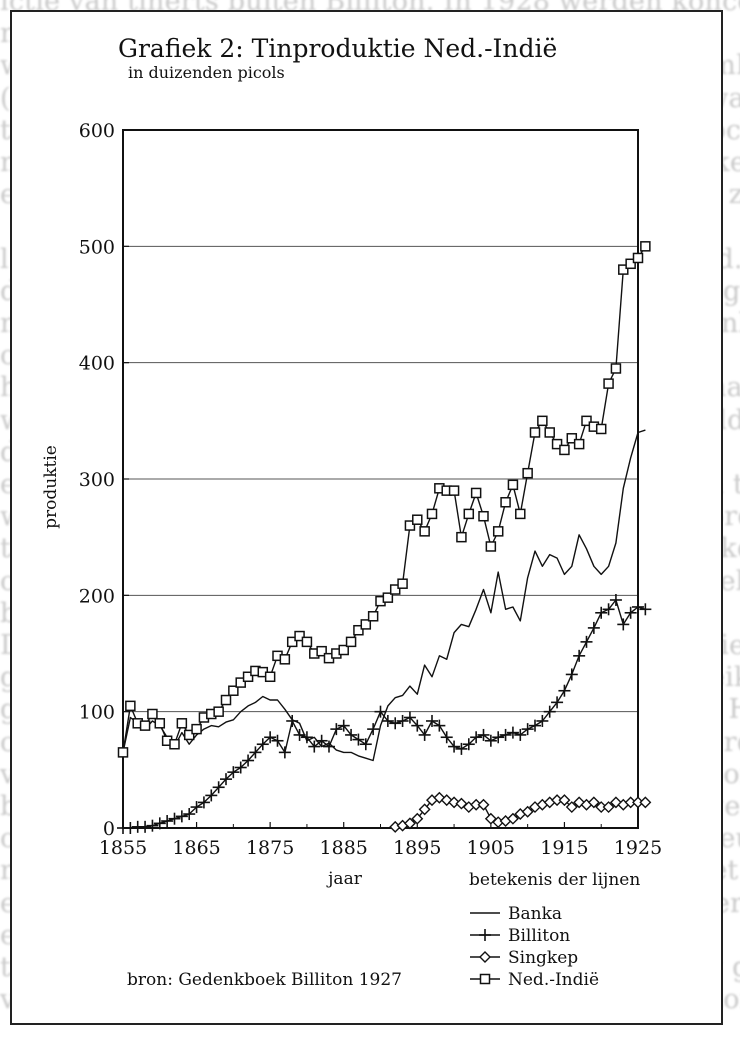 This screenshot has width=740, height=1042. I want to click on y-tick-label: 0, so click(109, 829).